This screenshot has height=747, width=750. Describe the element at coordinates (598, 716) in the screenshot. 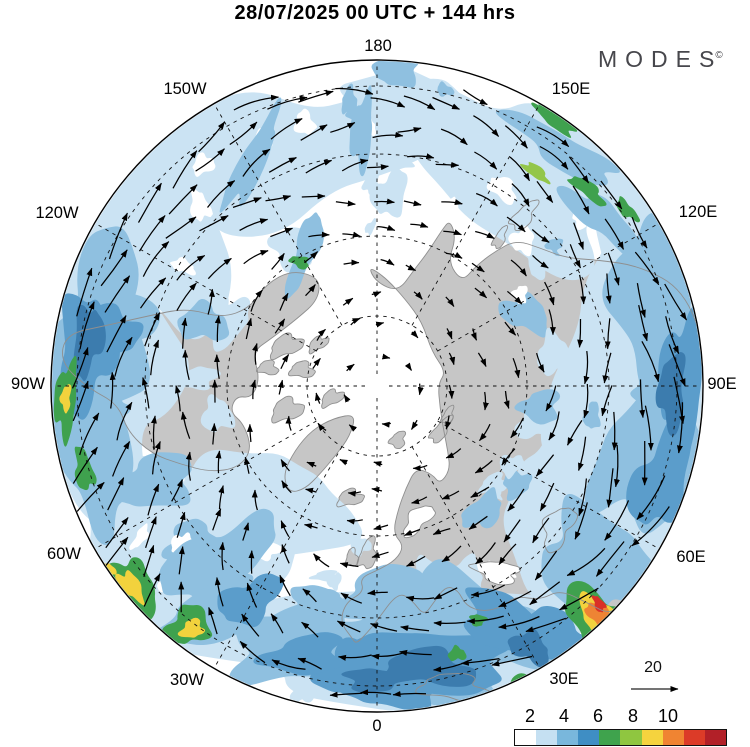

I see `colorbar-tick-label: 6` at that location.